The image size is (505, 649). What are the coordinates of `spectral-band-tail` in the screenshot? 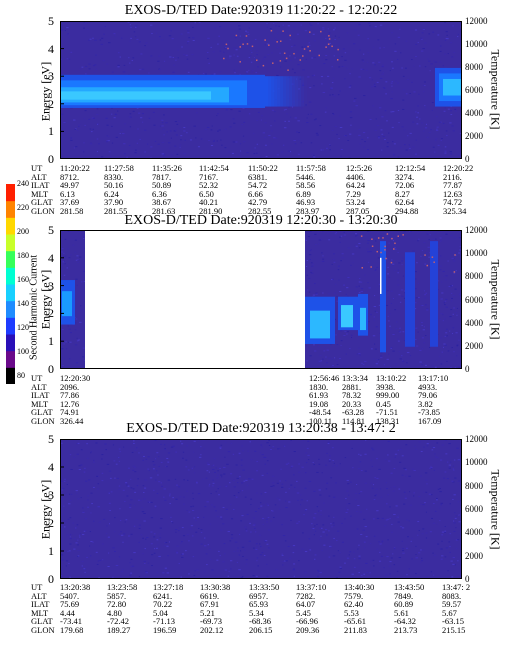 It's located at (287, 91).